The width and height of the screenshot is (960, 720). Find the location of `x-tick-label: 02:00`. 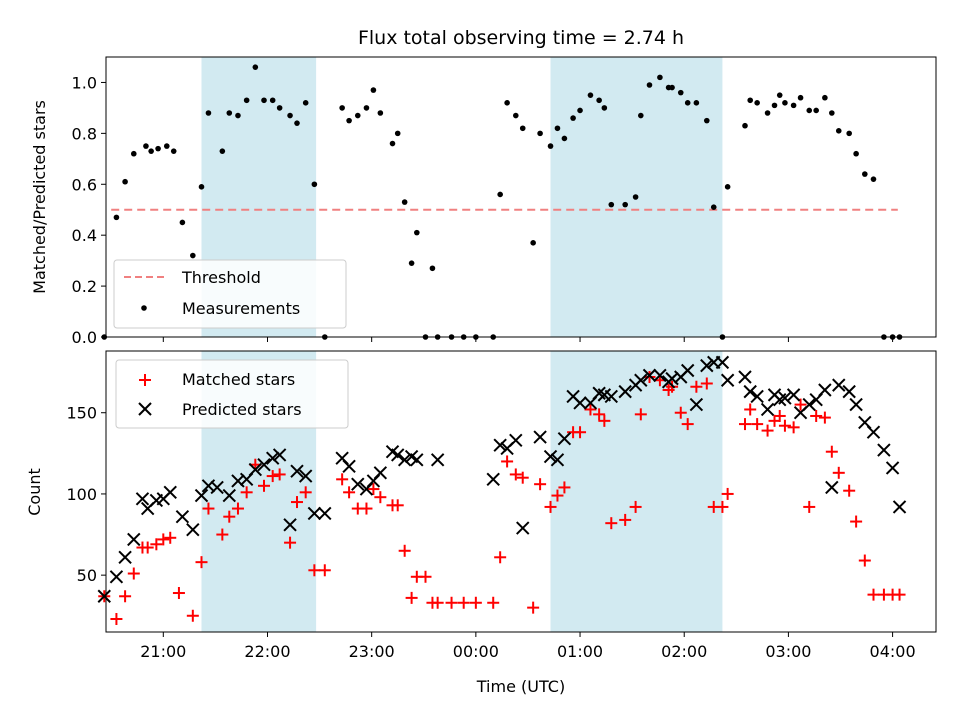

x-tick-label: 02:00 is located at coordinates (684, 651).